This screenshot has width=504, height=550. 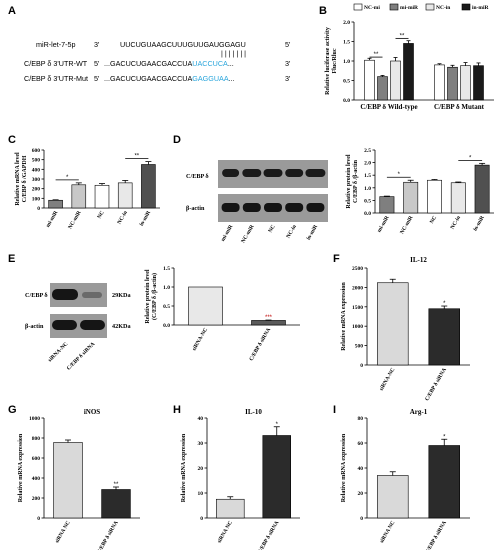 I want to click on chart-c-ylabel-line: Relative mRNA level, so click(x=18, y=179).